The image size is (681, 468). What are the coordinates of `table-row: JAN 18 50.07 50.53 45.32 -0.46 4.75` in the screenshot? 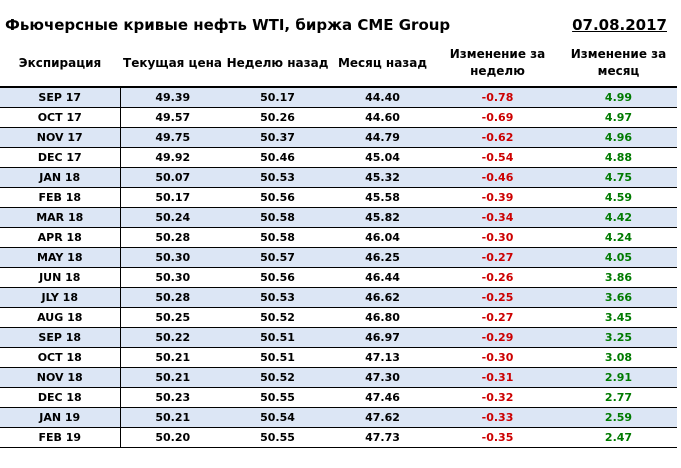 It's located at (338, 177).